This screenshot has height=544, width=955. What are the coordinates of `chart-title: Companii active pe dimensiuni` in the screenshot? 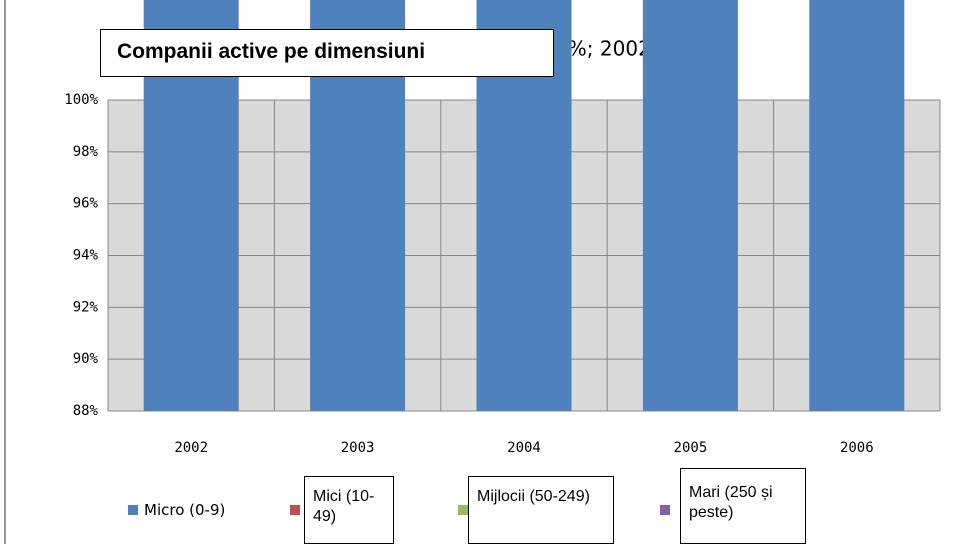 It's located at (327, 53).